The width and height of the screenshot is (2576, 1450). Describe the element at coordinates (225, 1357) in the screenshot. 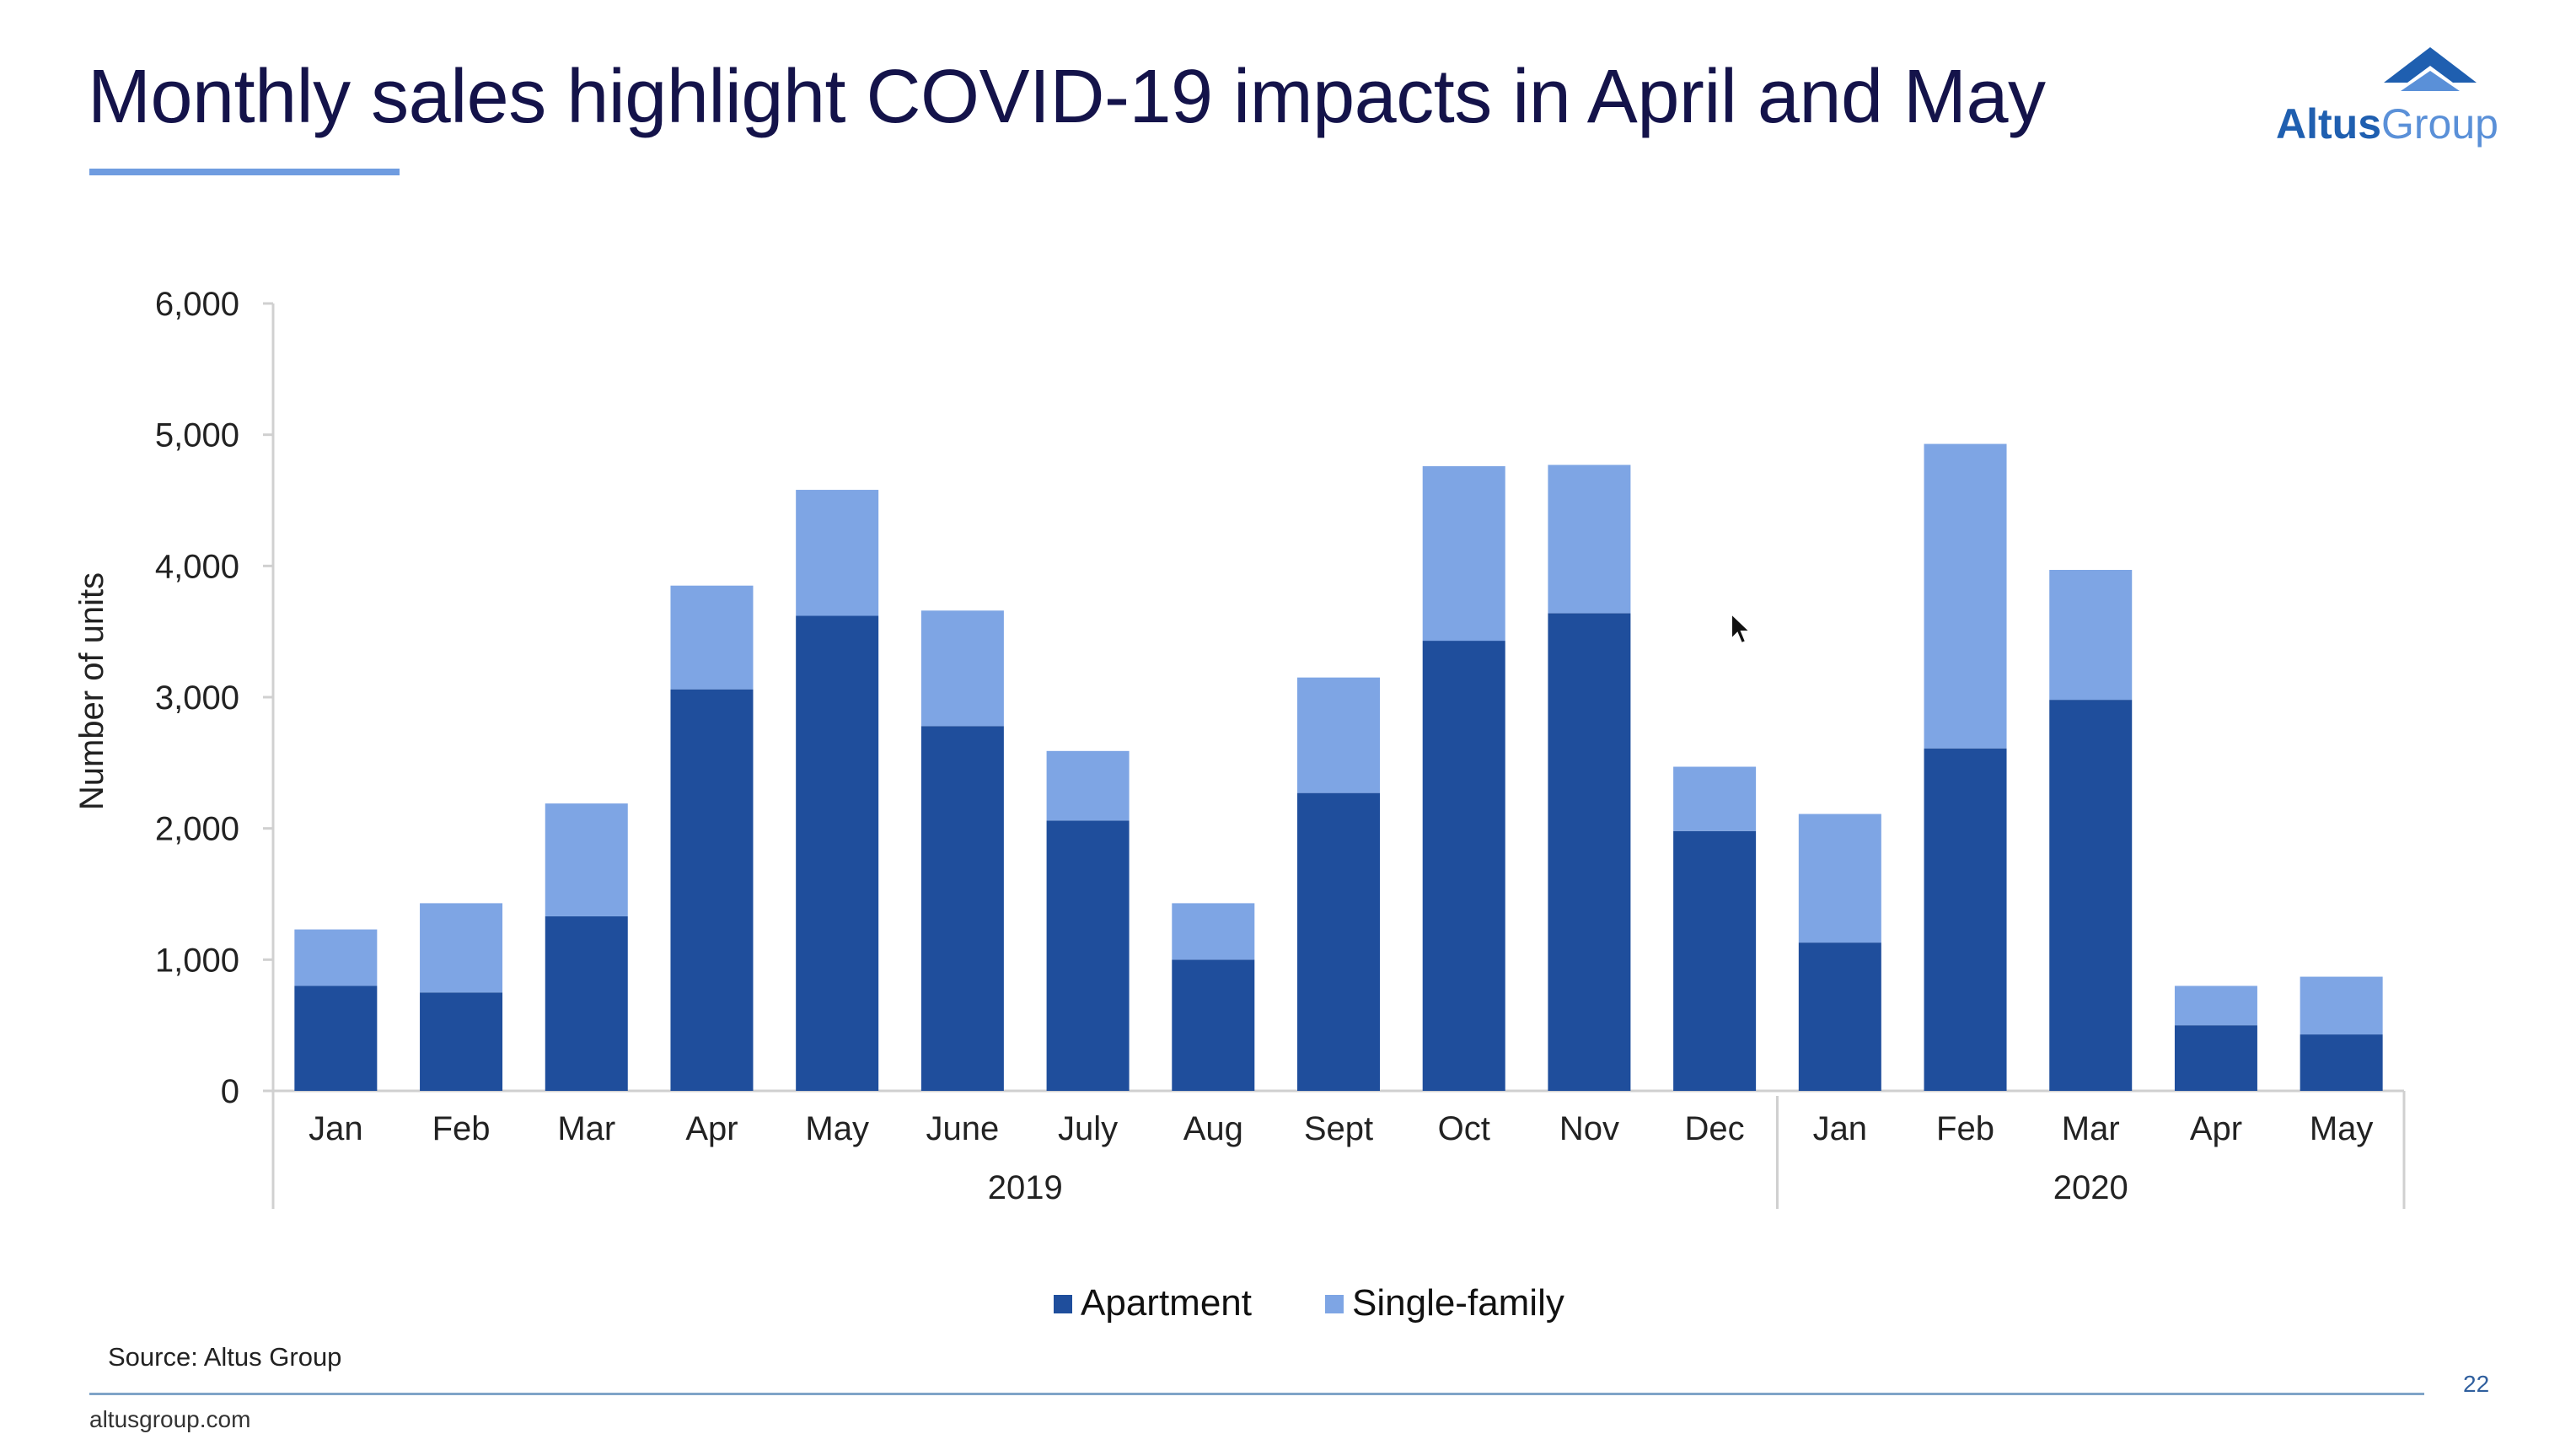

I see `source-note: Source: Altus Group` at that location.